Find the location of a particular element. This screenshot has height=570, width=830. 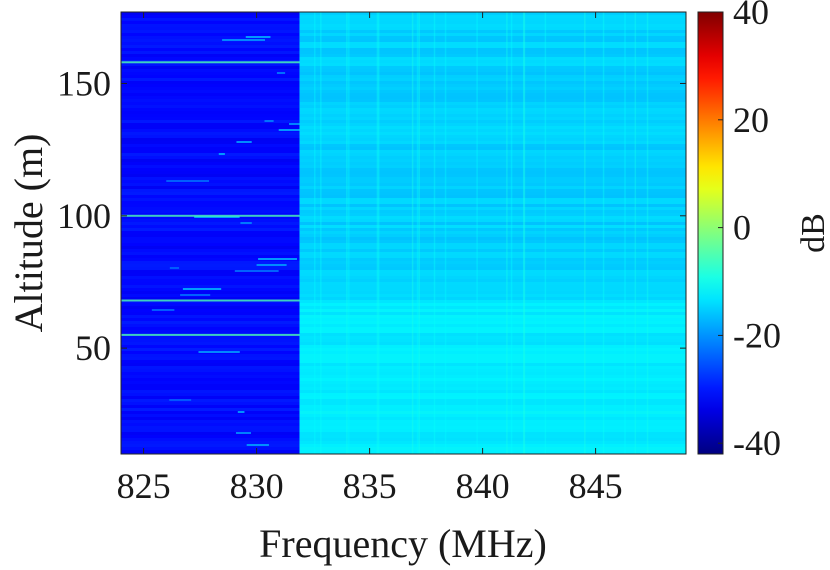

colorbar-tick-label: -40 is located at coordinates (757, 443).